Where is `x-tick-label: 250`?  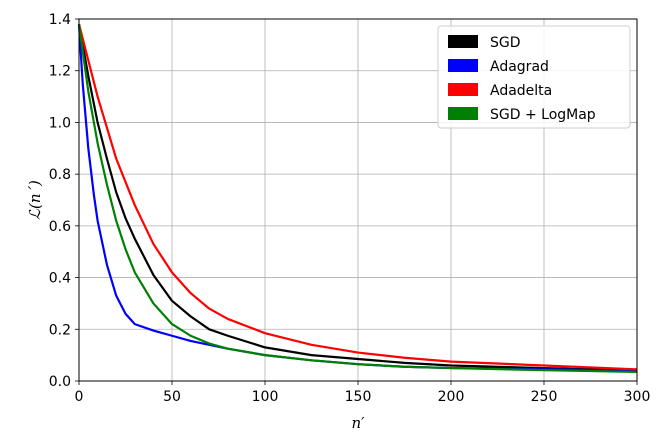
x-tick-label: 250 is located at coordinates (544, 397).